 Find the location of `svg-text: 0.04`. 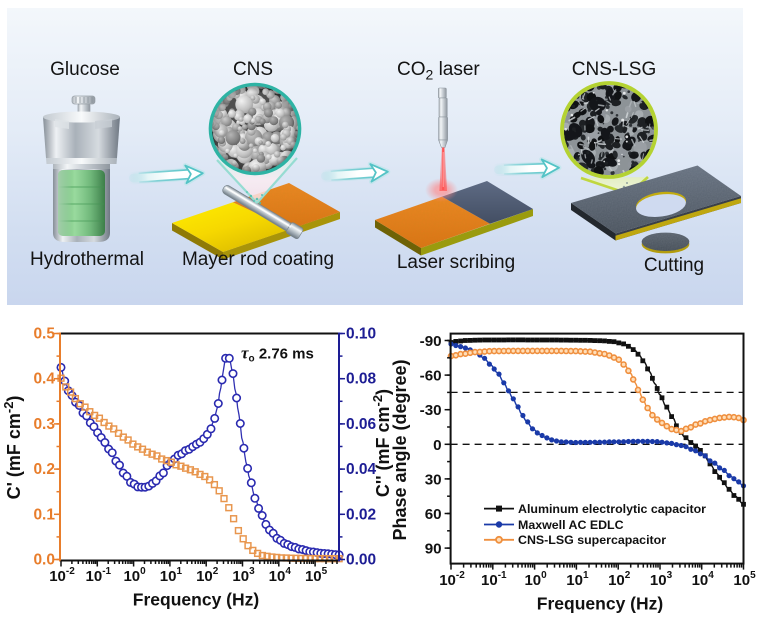

svg-text: 0.04 is located at coordinates (361, 469).